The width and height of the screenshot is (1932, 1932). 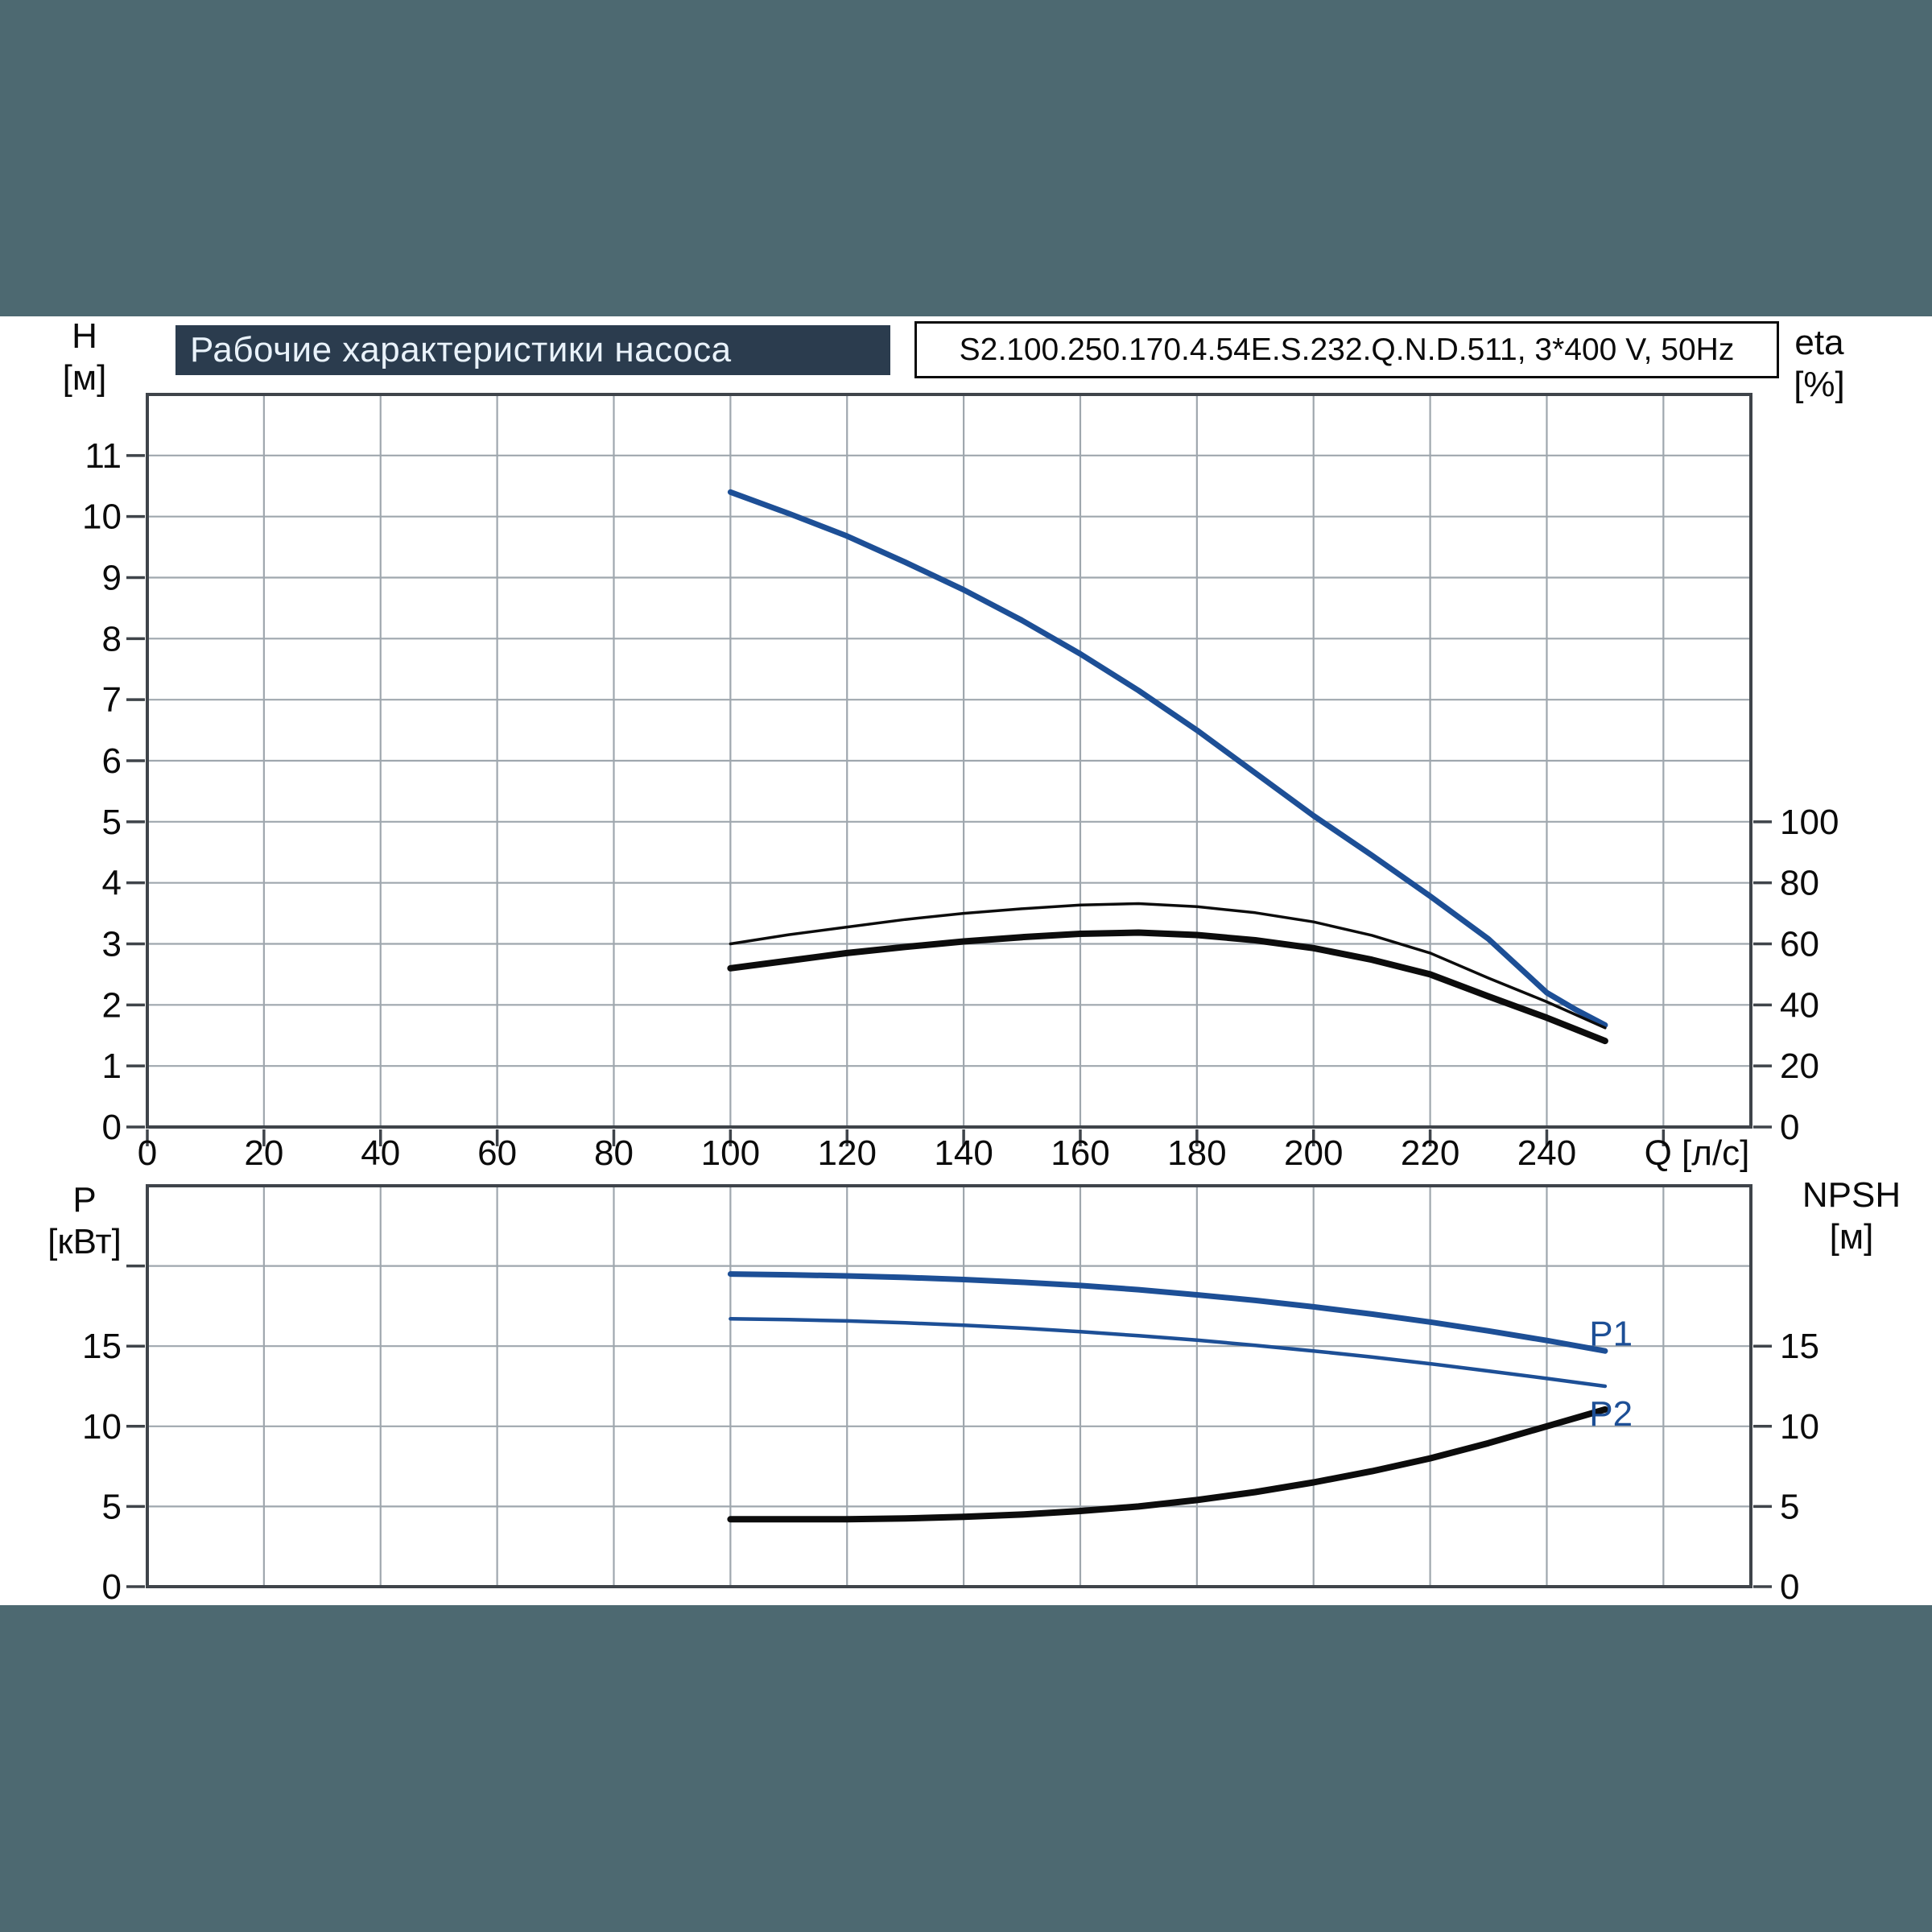 What do you see at coordinates (84, 336) in the screenshot?
I see `left-axis-title: H` at bounding box center [84, 336].